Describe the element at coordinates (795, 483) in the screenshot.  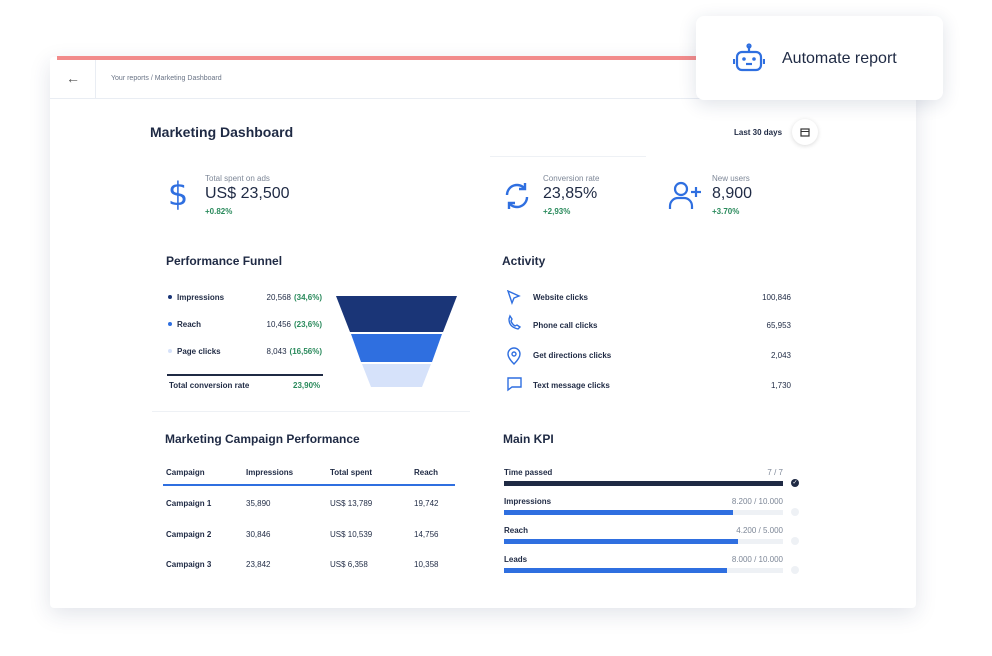
I see `kpi-status: ✓` at that location.